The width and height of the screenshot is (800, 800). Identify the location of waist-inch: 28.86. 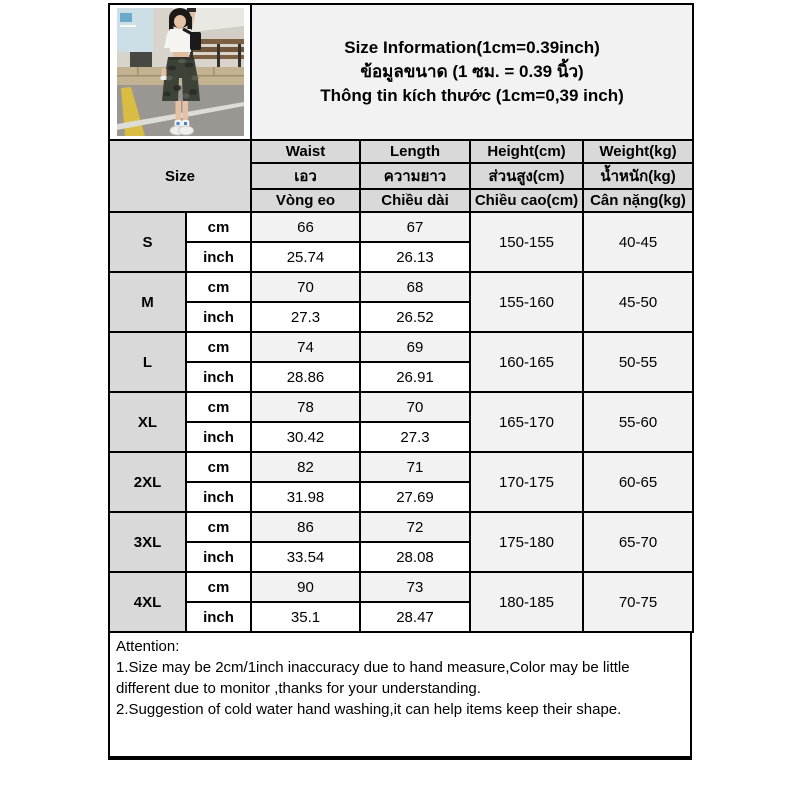
(305, 377).